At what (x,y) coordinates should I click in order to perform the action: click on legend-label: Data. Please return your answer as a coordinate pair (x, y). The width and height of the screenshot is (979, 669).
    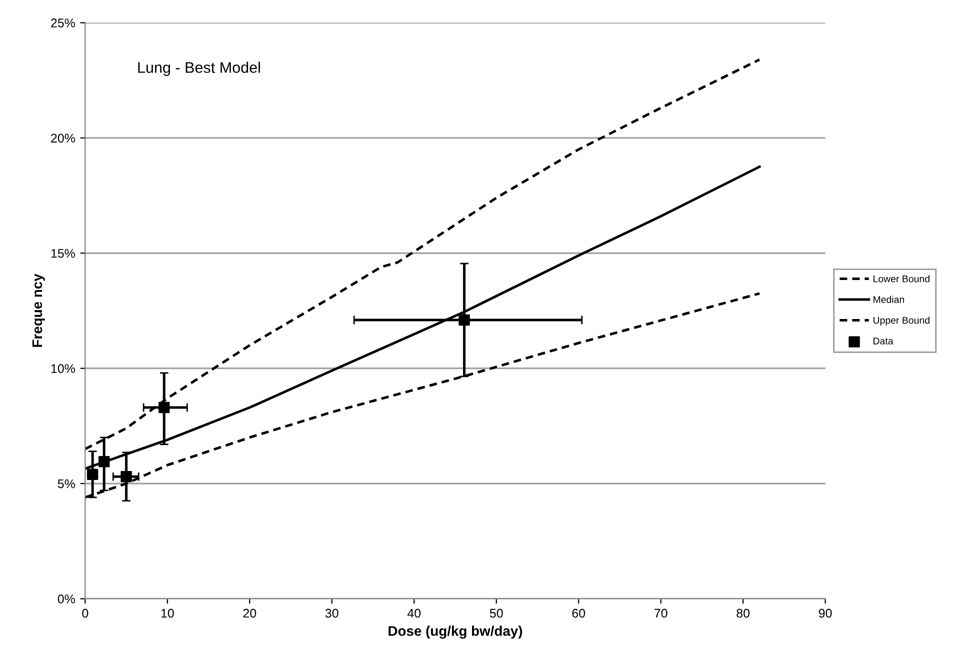
    Looking at the image, I should click on (884, 341).